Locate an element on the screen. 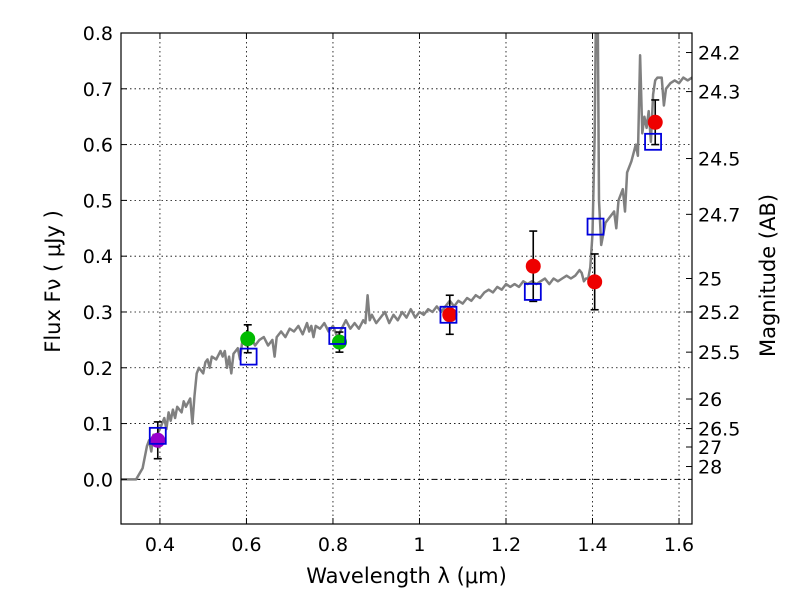 The width and height of the screenshot is (800, 600). y-tick-label: 0.7 is located at coordinates (98, 90).